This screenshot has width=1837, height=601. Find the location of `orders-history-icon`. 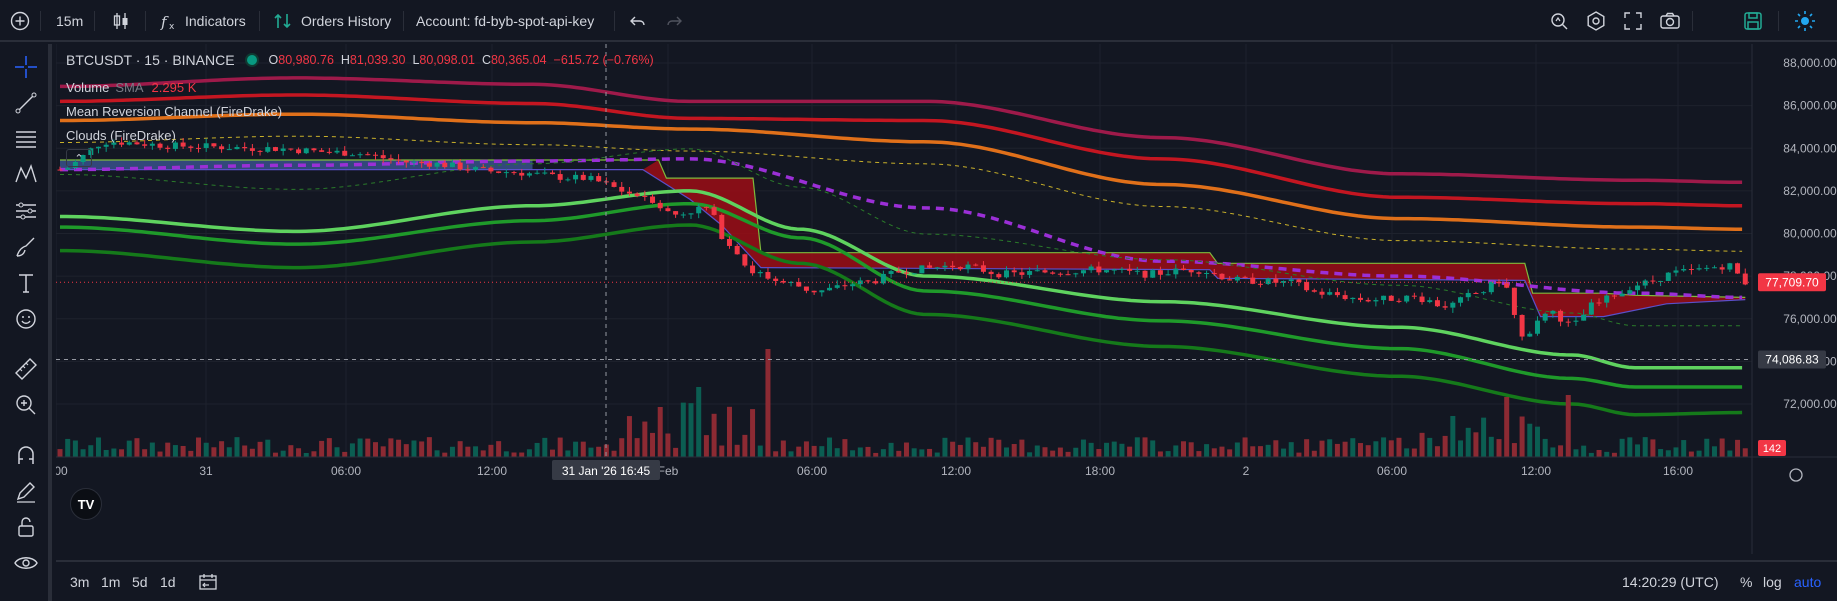

orders-history-icon is located at coordinates (283, 21).